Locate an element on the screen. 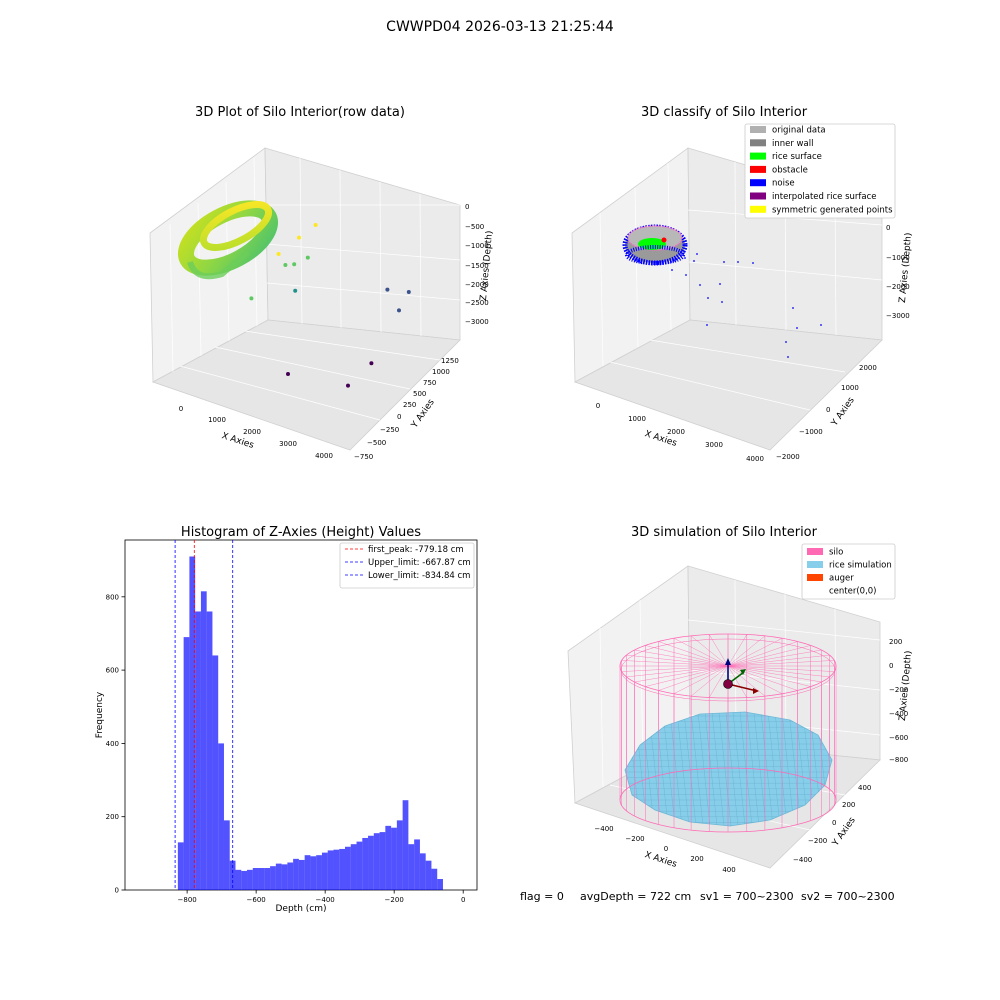 The height and width of the screenshot is (1000, 1000). raw-y-tick: 750 is located at coordinates (429, 383).